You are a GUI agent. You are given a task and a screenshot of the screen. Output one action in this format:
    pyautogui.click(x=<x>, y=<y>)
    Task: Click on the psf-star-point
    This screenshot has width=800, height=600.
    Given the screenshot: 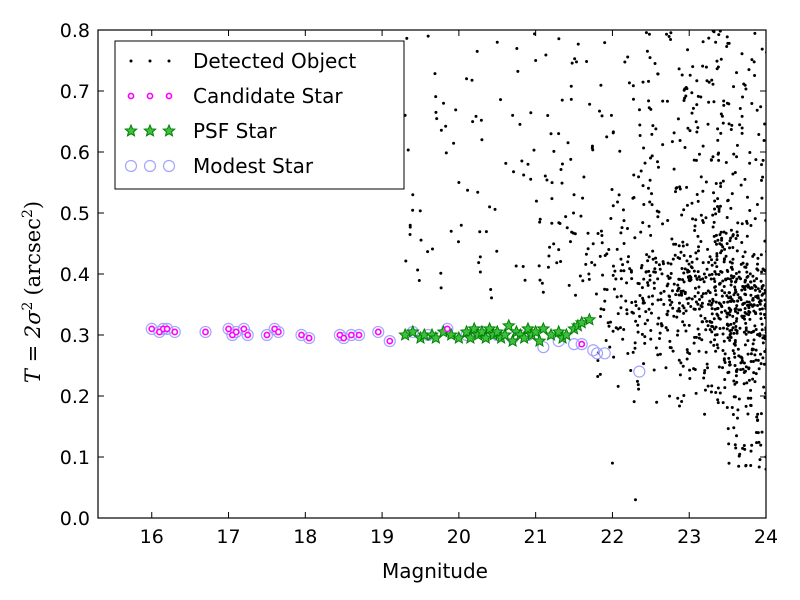 What is the action you would take?
    pyautogui.click(x=539, y=340)
    